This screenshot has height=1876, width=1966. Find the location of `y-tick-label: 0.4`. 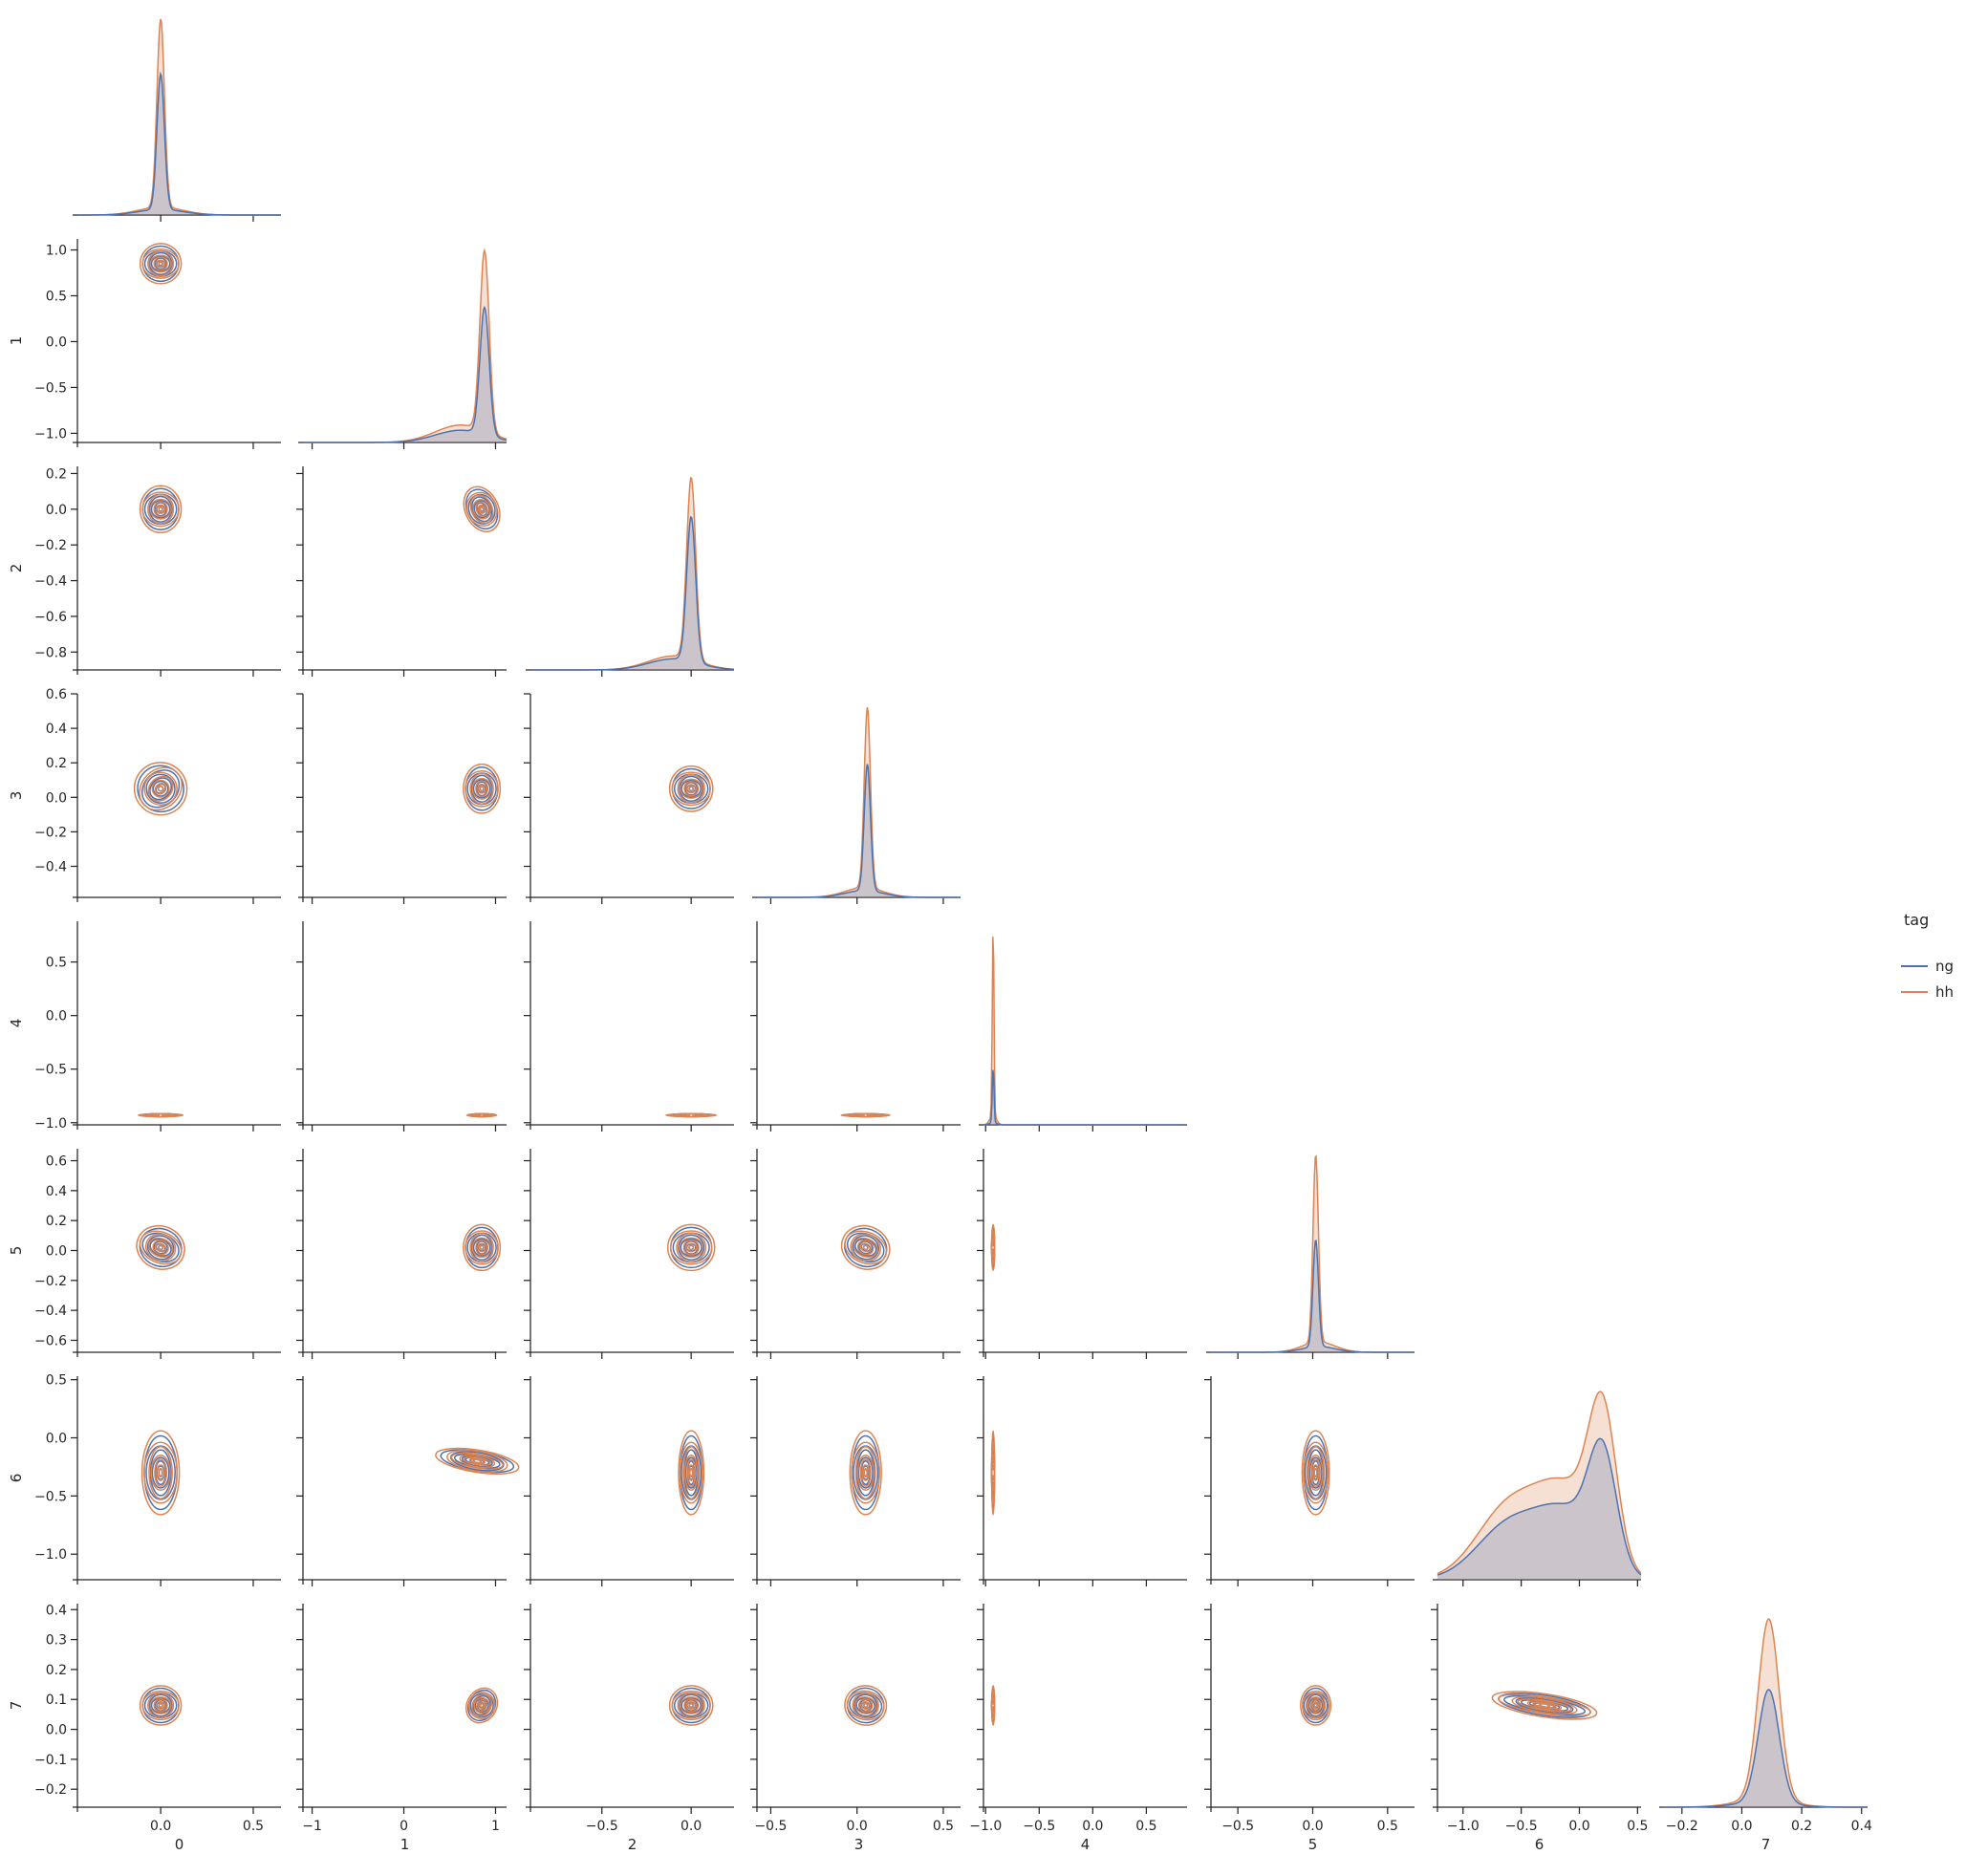

y-tick-label: 0.4 is located at coordinates (56, 1191).